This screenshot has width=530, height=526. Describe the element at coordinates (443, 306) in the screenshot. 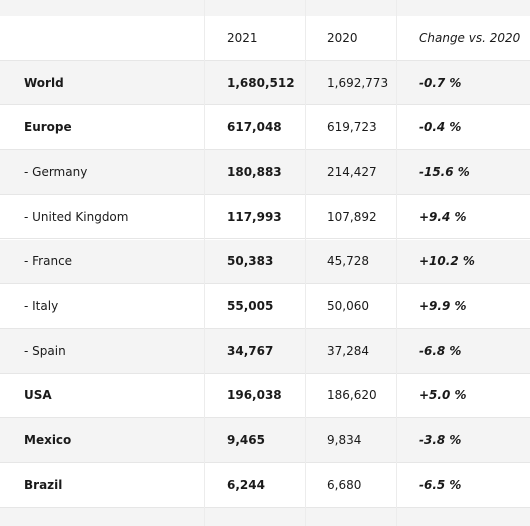

I see `change-value: +9.9 %` at that location.